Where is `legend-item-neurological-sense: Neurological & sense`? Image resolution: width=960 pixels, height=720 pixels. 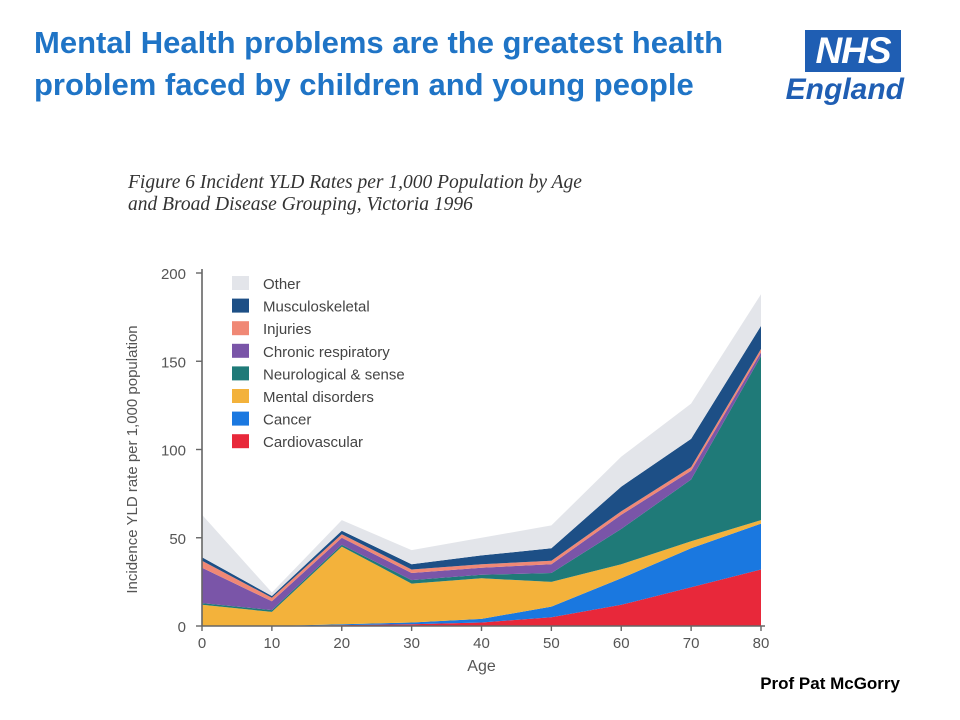
legend-item-neurological-sense: Neurological & sense is located at coordinates (318, 374).